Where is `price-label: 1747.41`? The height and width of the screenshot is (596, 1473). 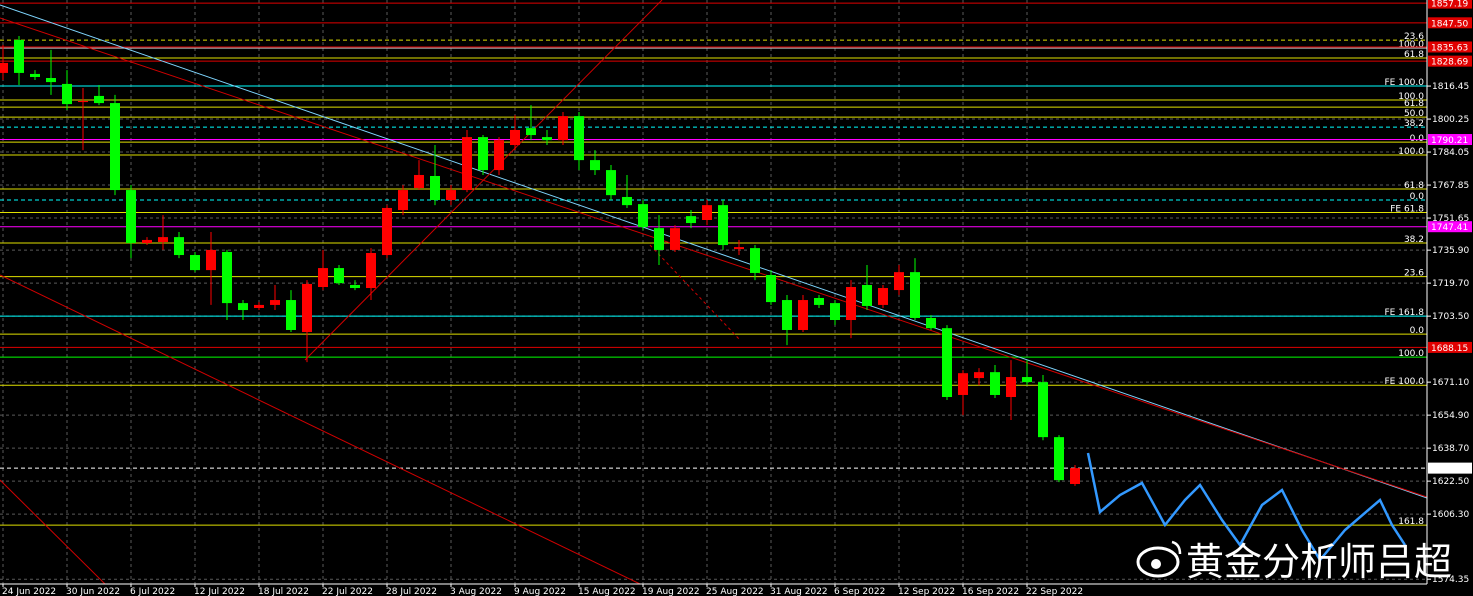
price-label: 1747.41 is located at coordinates (1449, 228).